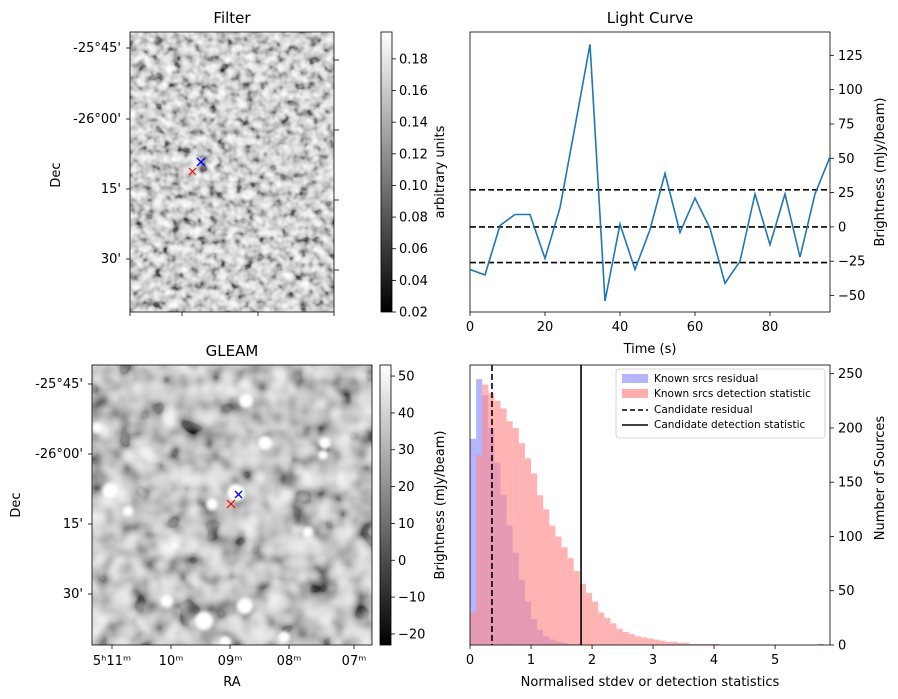 This screenshot has width=898, height=699. What do you see at coordinates (850, 90) in the screenshot?
I see `lightcurve-ytick-label: 100` at bounding box center [850, 90].